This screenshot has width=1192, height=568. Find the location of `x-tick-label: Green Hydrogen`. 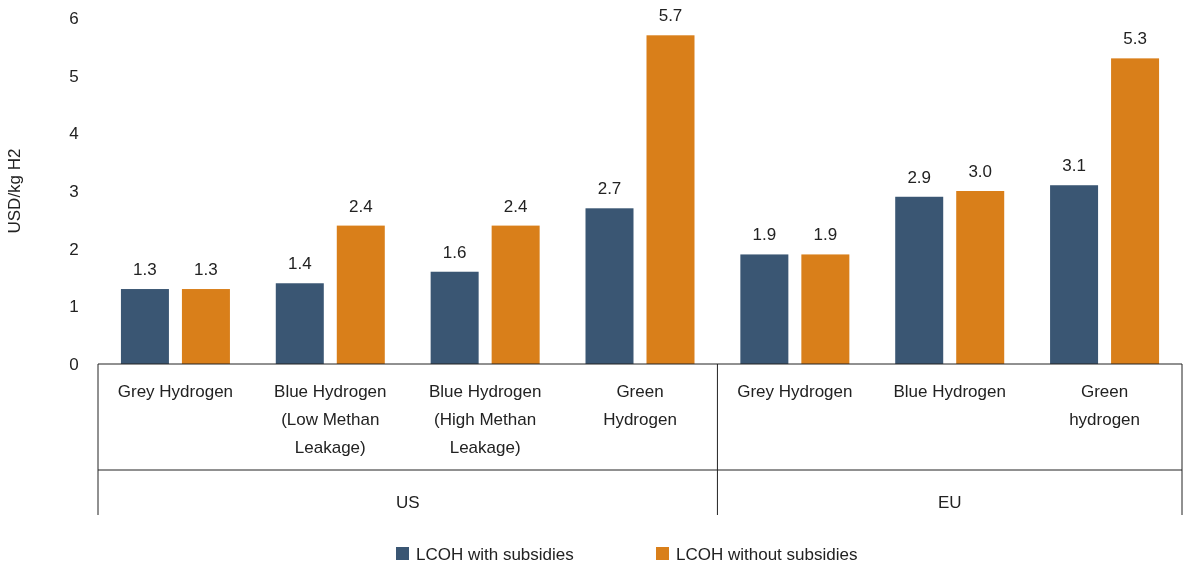

x-tick-label: Green Hydrogen is located at coordinates (640, 405).